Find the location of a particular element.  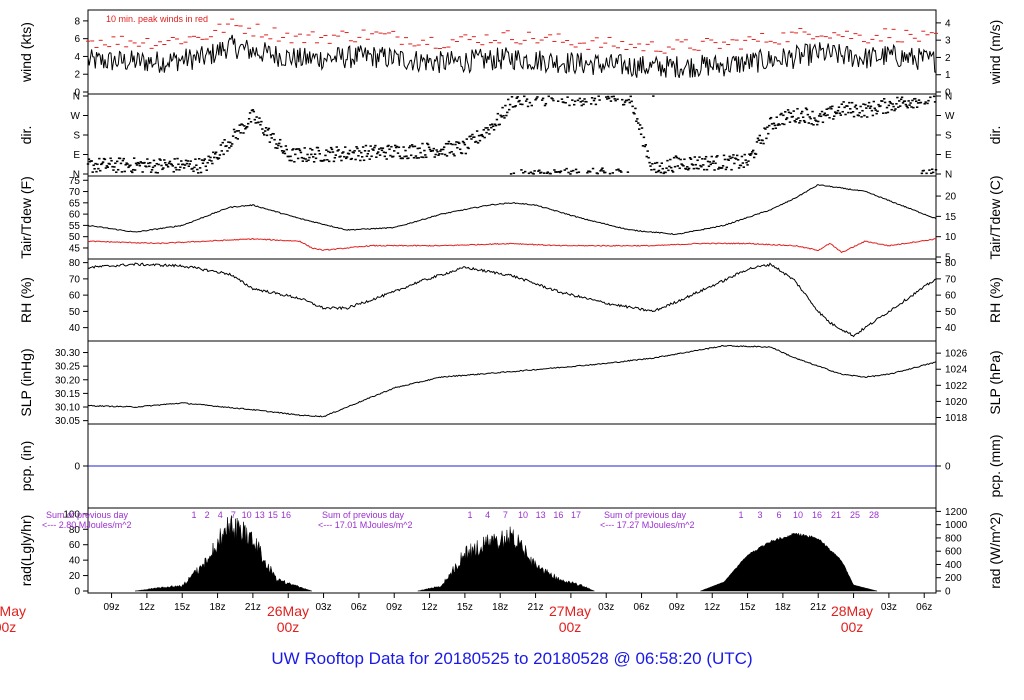

series-tdew is located at coordinates (512, 245).